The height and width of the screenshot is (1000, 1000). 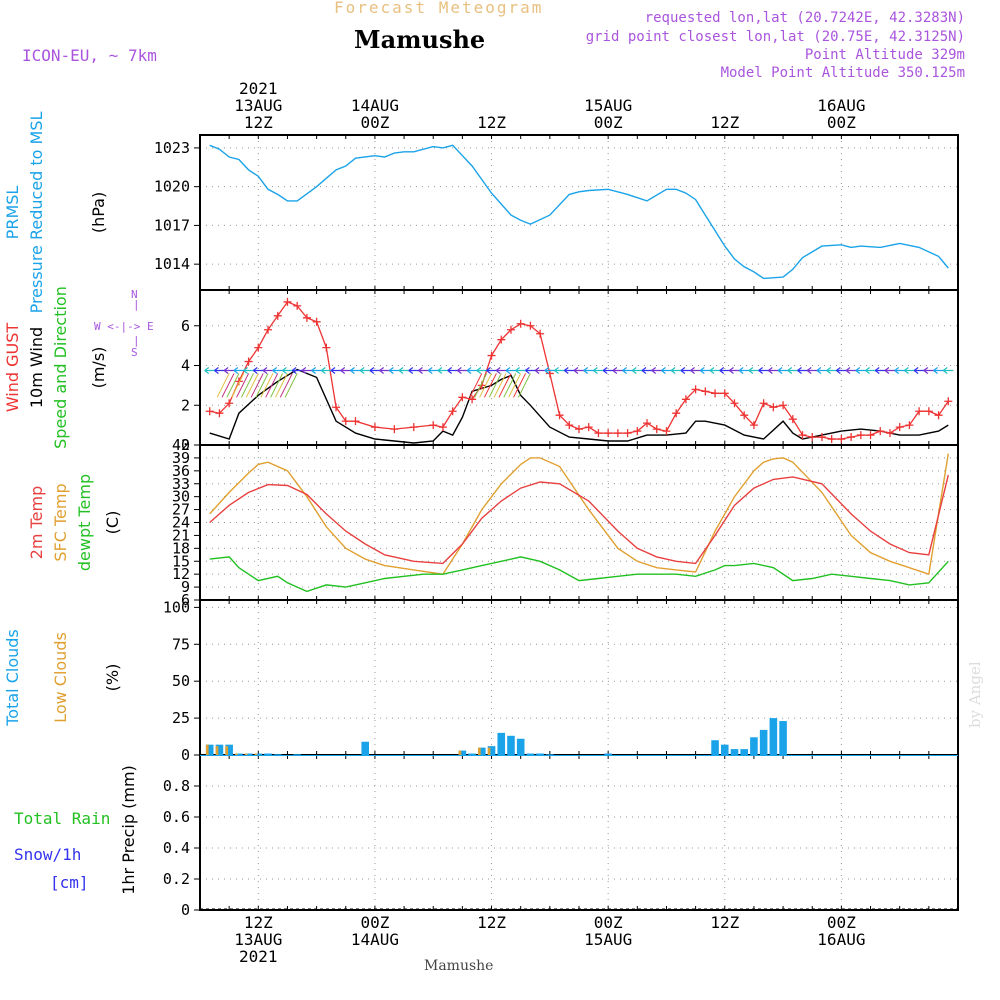 I want to click on y-axis-unit: 1hr Precip (mm), so click(x=128, y=830).